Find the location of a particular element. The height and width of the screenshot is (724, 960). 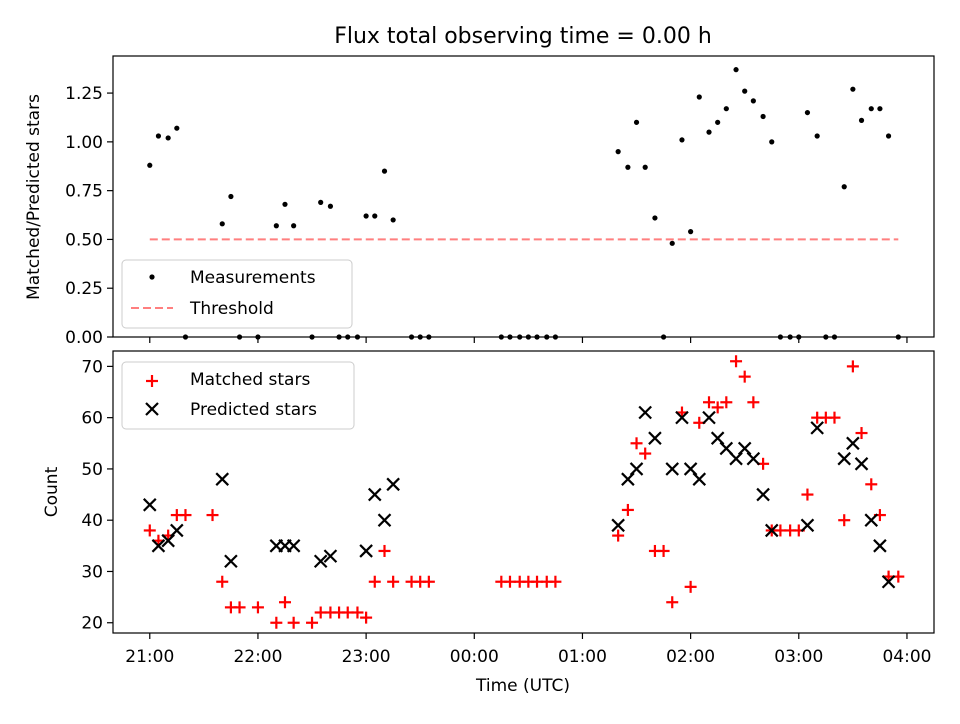

y-tick-label: 60 is located at coordinates (92, 419).